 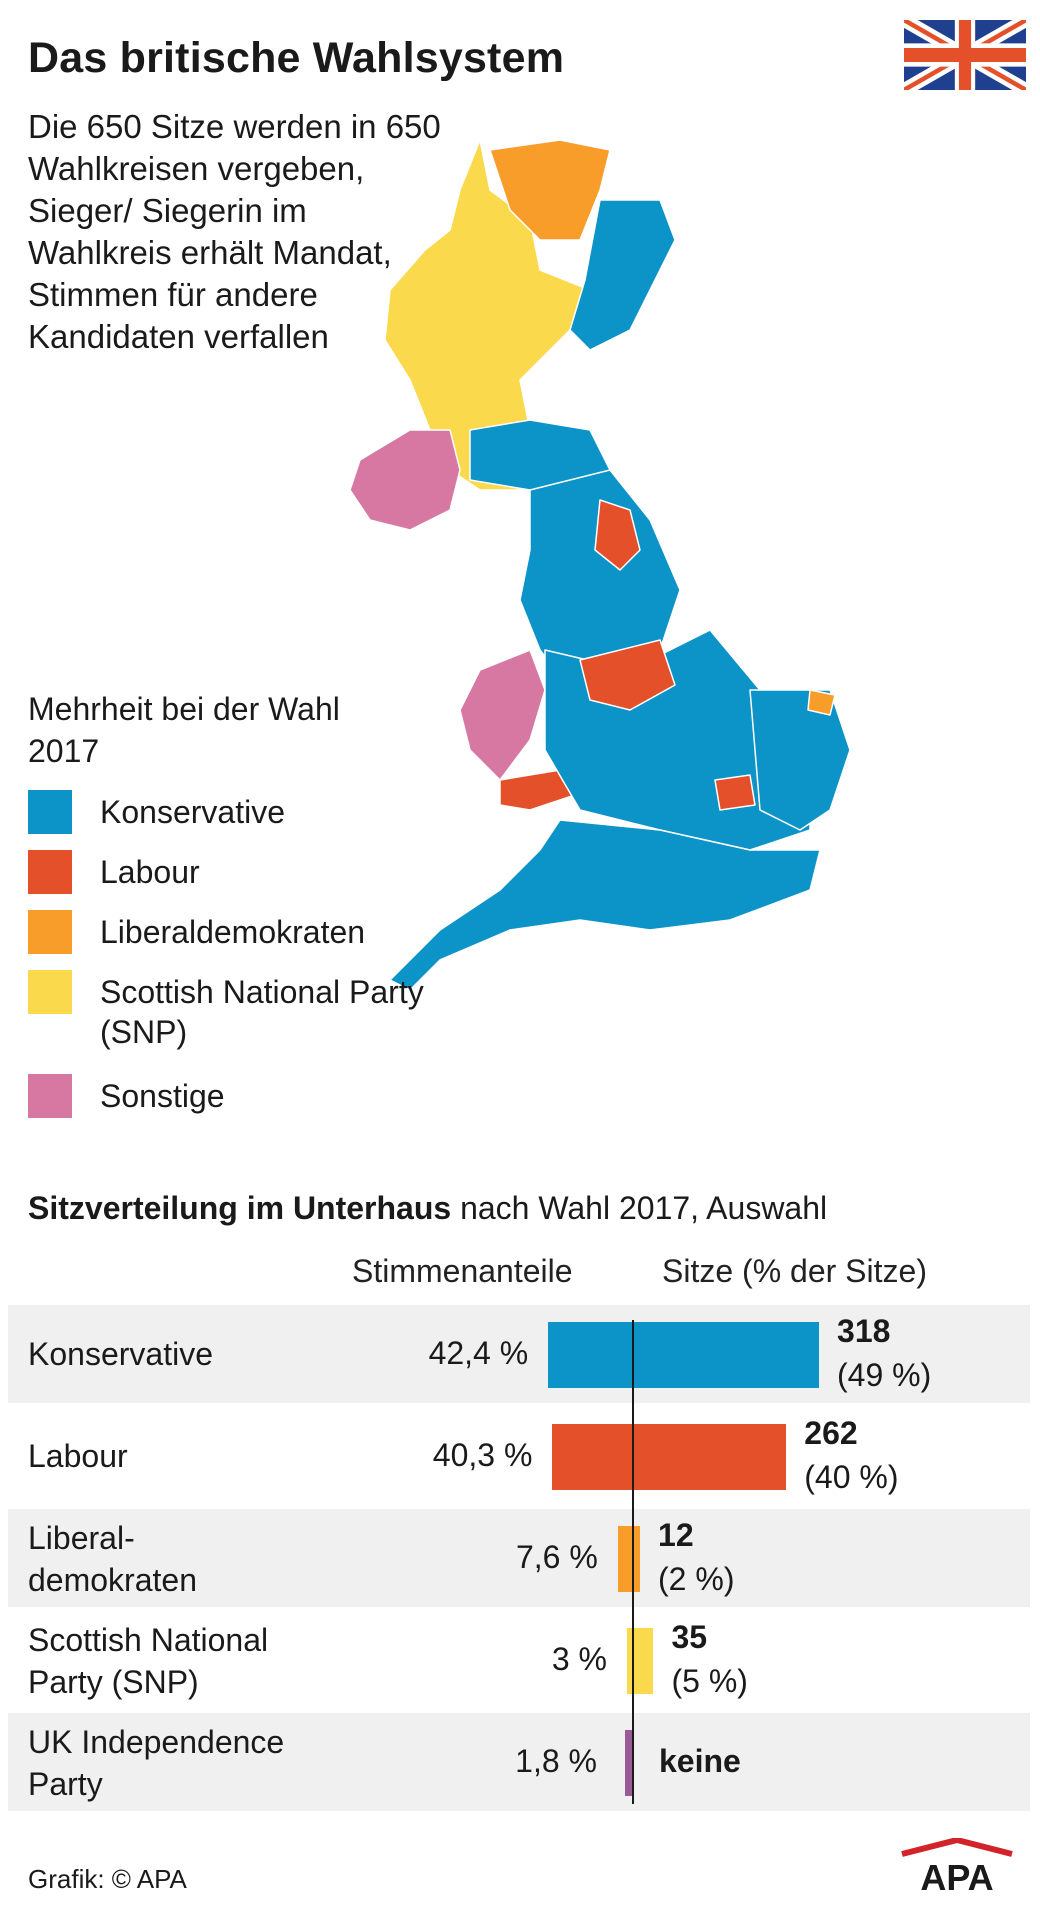 What do you see at coordinates (644, 1208) in the screenshot?
I see `chart-subtitle-rest: nach Wahl 2017, Auswahl` at bounding box center [644, 1208].